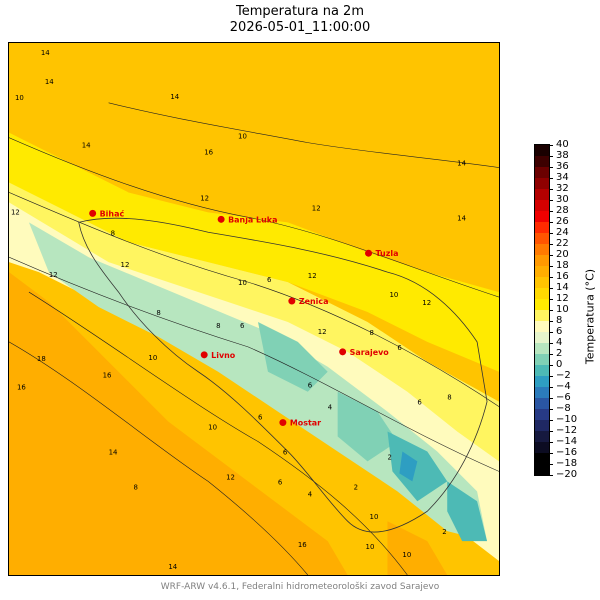 The width and height of the screenshot is (600, 600). I want to click on colorbar-tick-label: −4, so click(563, 386).